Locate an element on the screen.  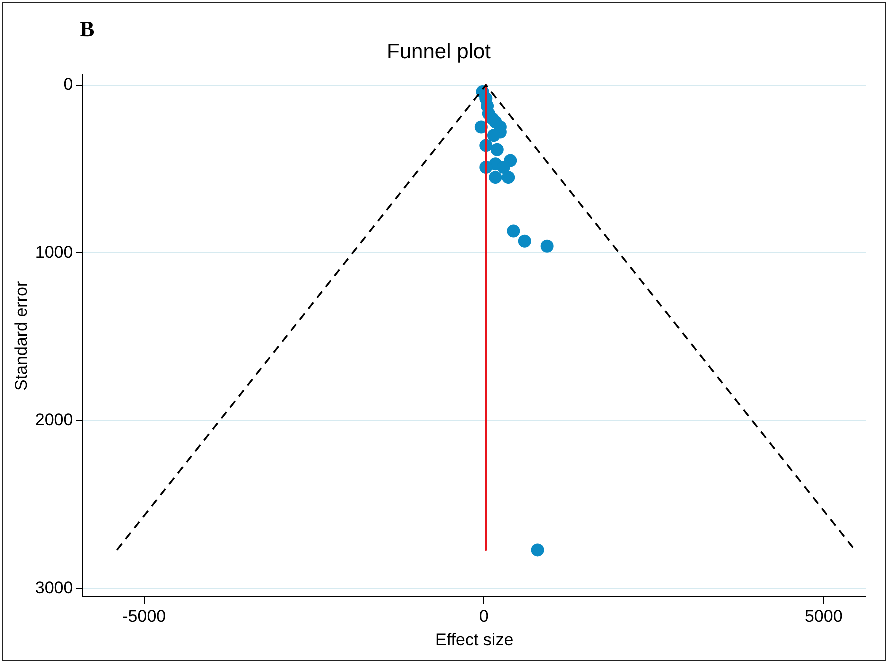
y-tick-label: 0 is located at coordinates (69, 84).